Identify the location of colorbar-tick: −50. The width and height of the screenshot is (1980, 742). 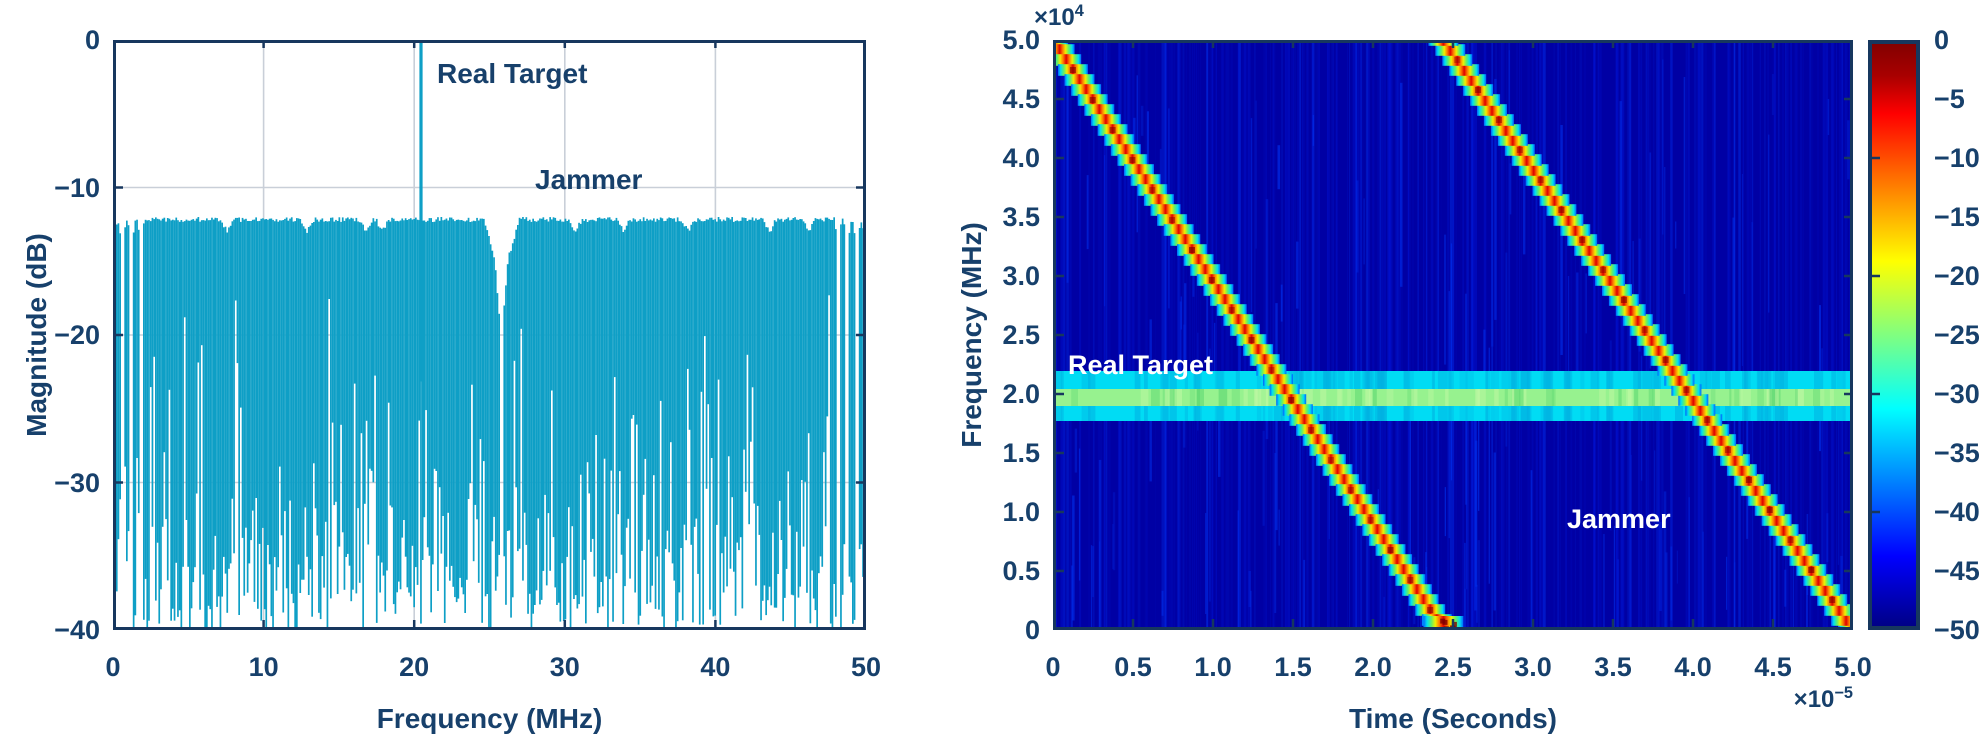
(1957, 630).